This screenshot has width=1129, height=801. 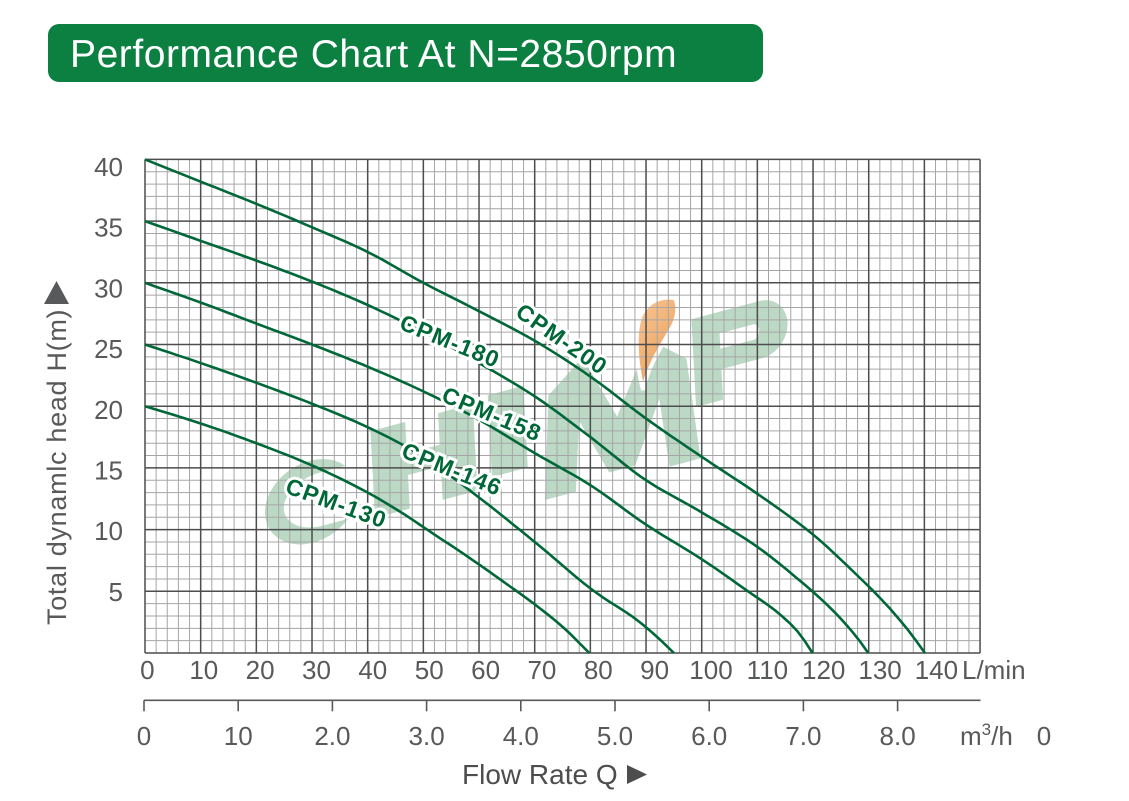 What do you see at coordinates (108, 471) in the screenshot?
I see `svg-text: 15` at bounding box center [108, 471].